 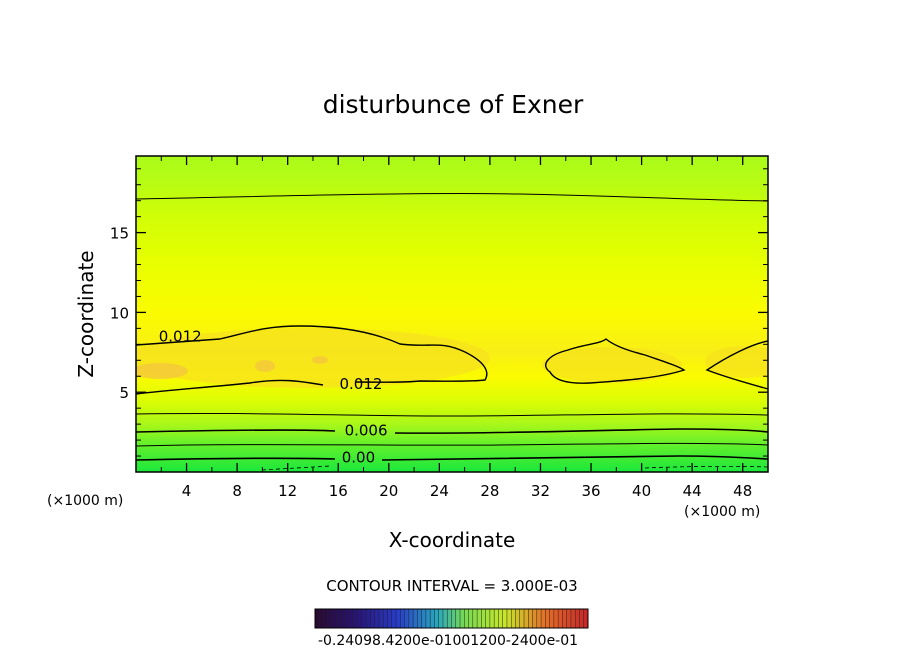 I want to click on chart-title: disturbunce of Exner, so click(x=453, y=104).